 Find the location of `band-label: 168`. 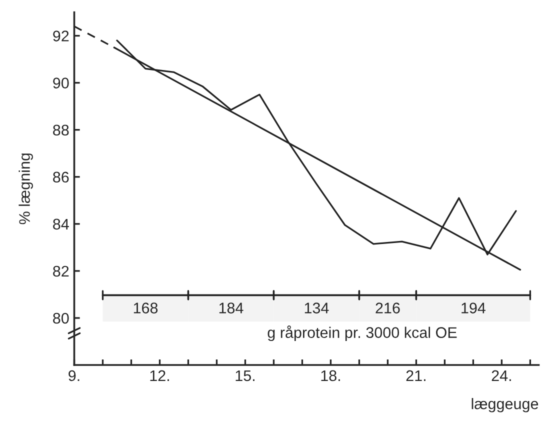

band-label: 168 is located at coordinates (146, 308).